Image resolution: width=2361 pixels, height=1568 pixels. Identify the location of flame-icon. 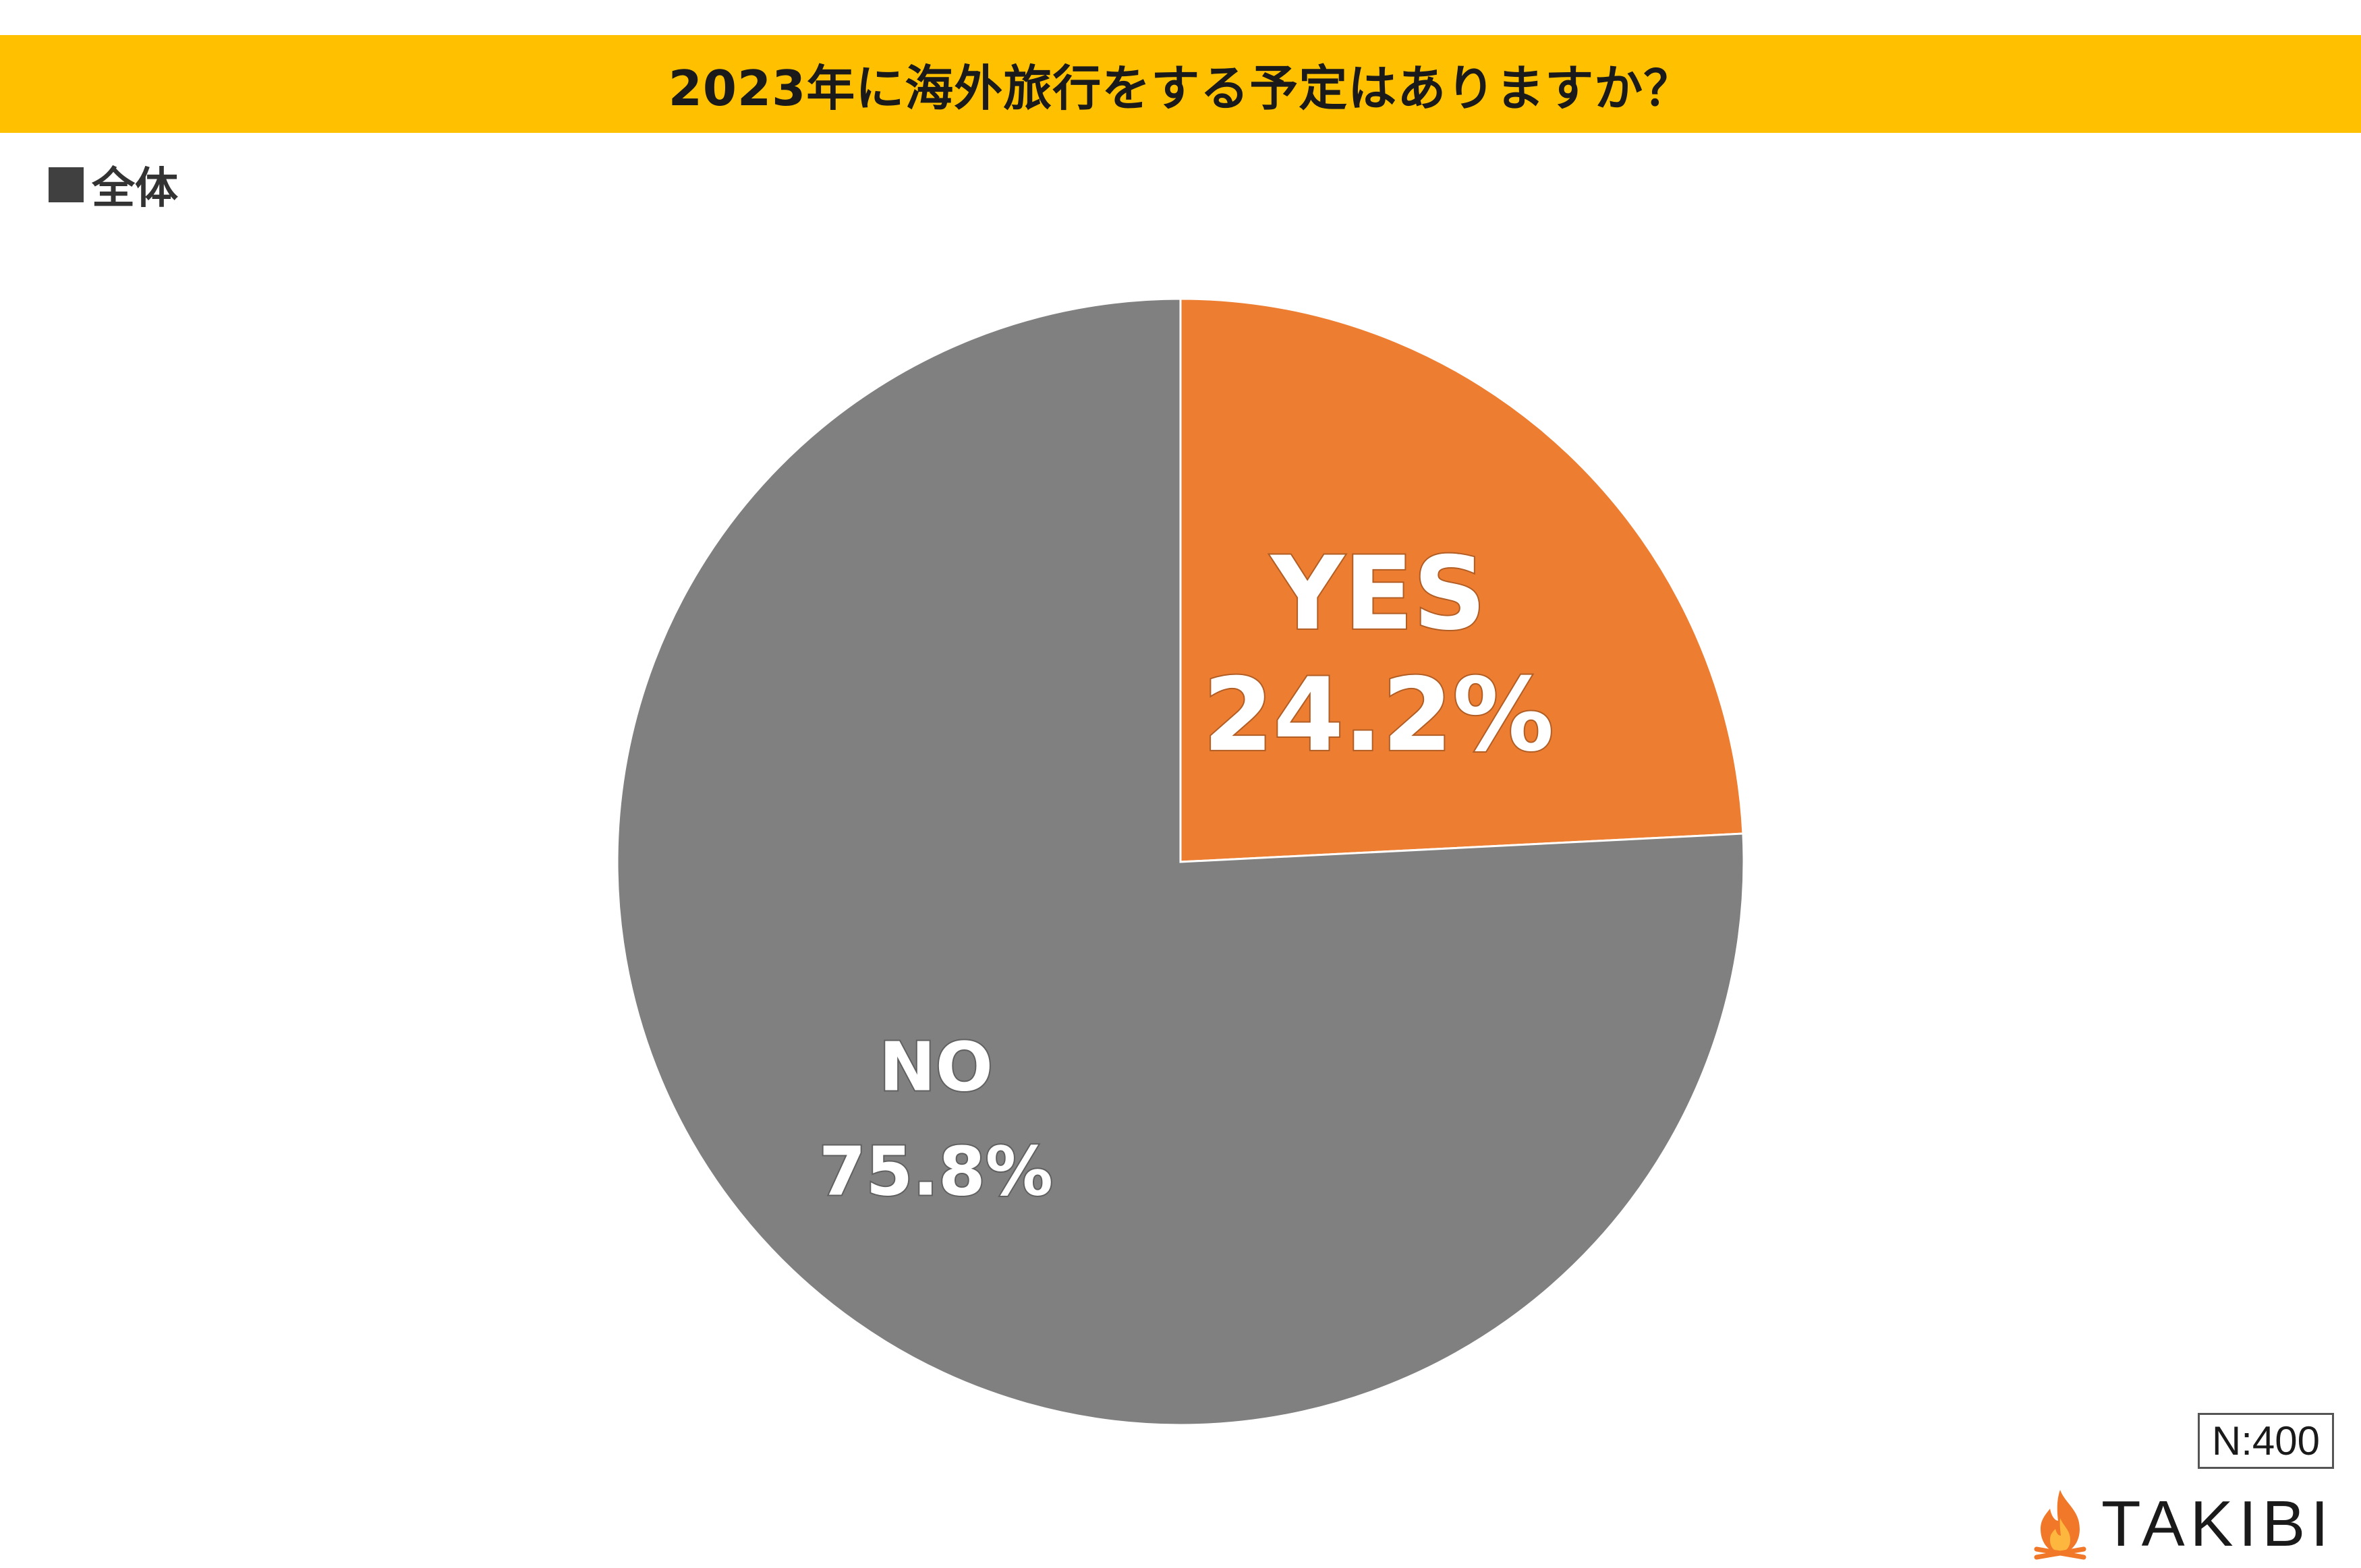
(2060, 1525).